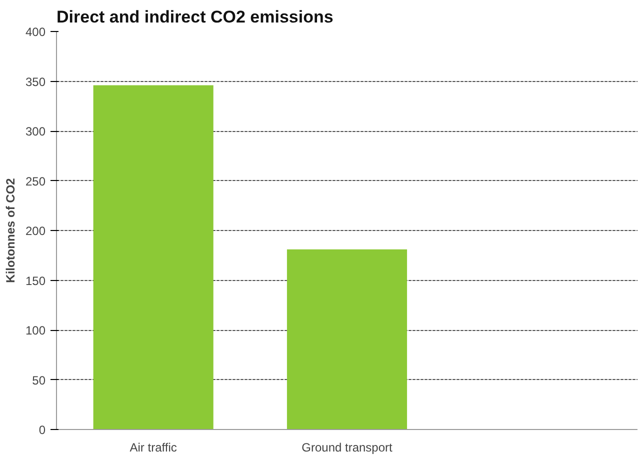 This screenshot has height=457, width=639. I want to click on y-tick-label: 200, so click(35, 231).